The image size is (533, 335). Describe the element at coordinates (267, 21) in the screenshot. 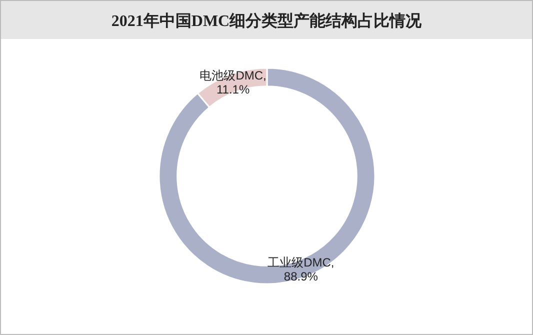

I see `chart-title: 2021年中国DMC细分类型产能结构占比情况` at that location.